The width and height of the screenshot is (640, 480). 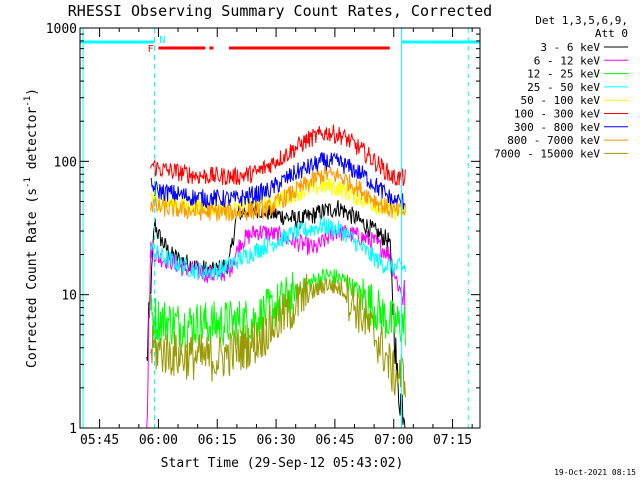 I want to click on legend-label: 6 - 12 keV, so click(x=567, y=60).